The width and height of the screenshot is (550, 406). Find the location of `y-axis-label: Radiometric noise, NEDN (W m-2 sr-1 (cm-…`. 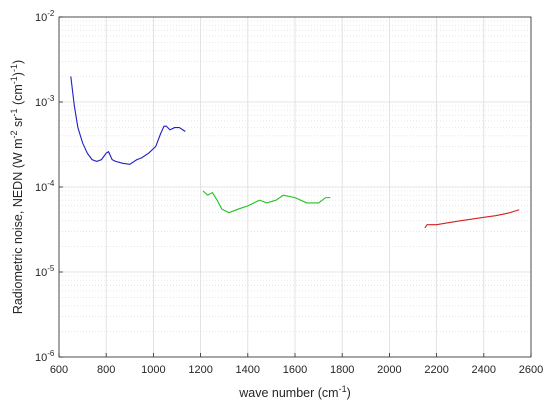

y-axis-label: Radiometric noise, NEDN (W m-2 sr-1 (cm-… is located at coordinates (17, 187).